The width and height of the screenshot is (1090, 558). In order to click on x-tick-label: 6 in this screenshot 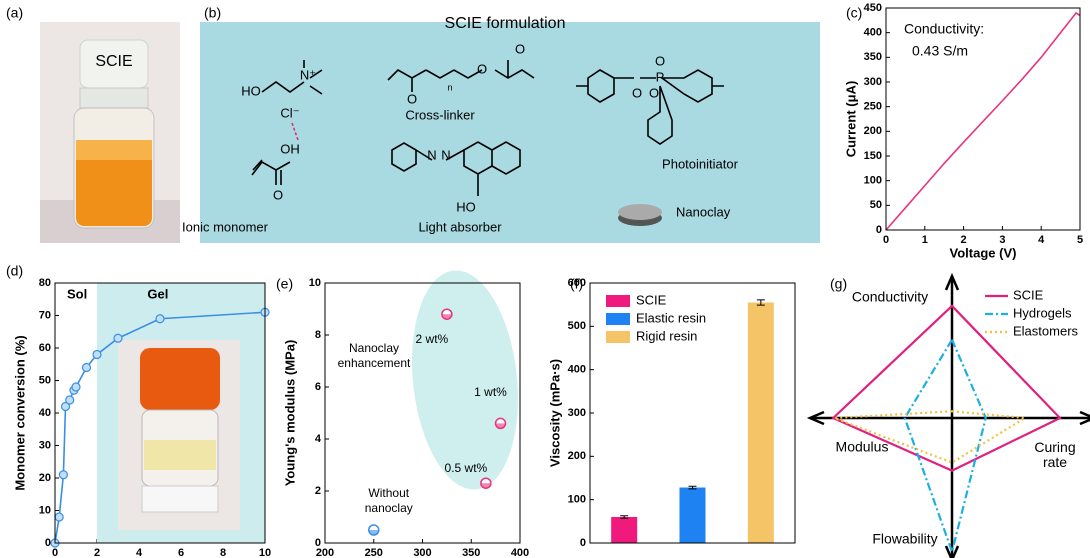, I will do `click(181, 552)`.